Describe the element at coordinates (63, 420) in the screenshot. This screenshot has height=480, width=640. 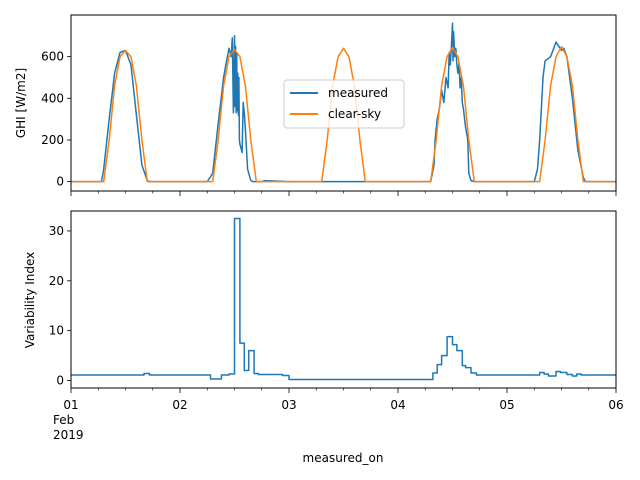
I see `variability-x-tick-label: Feb` at that location.